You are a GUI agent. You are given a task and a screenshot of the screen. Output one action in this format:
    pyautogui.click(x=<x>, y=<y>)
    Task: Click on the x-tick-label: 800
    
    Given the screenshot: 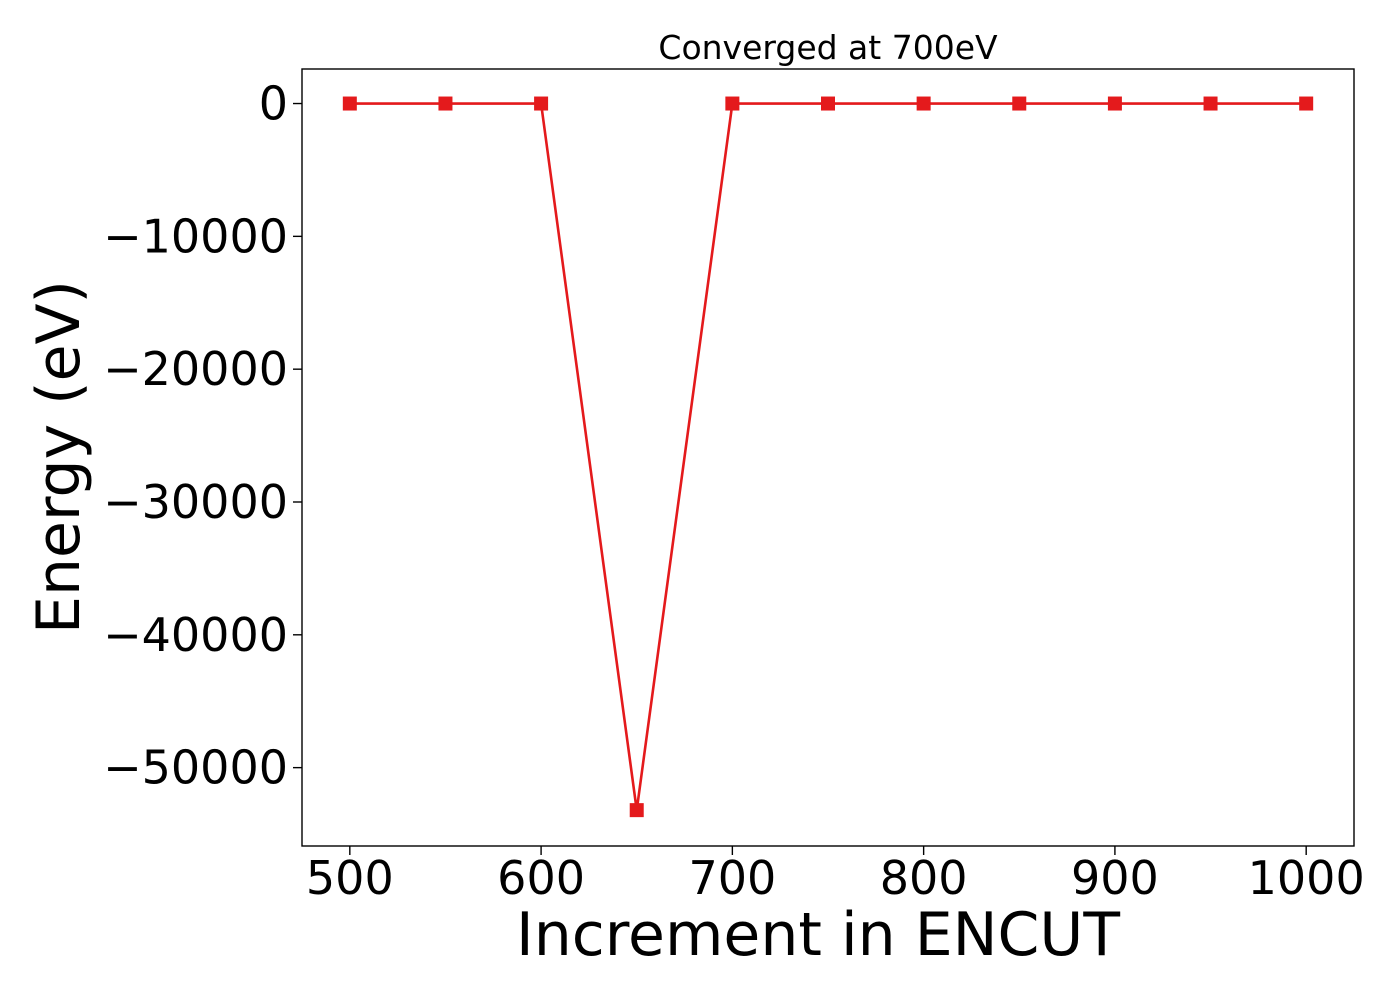 What is the action you would take?
    pyautogui.click(x=924, y=878)
    